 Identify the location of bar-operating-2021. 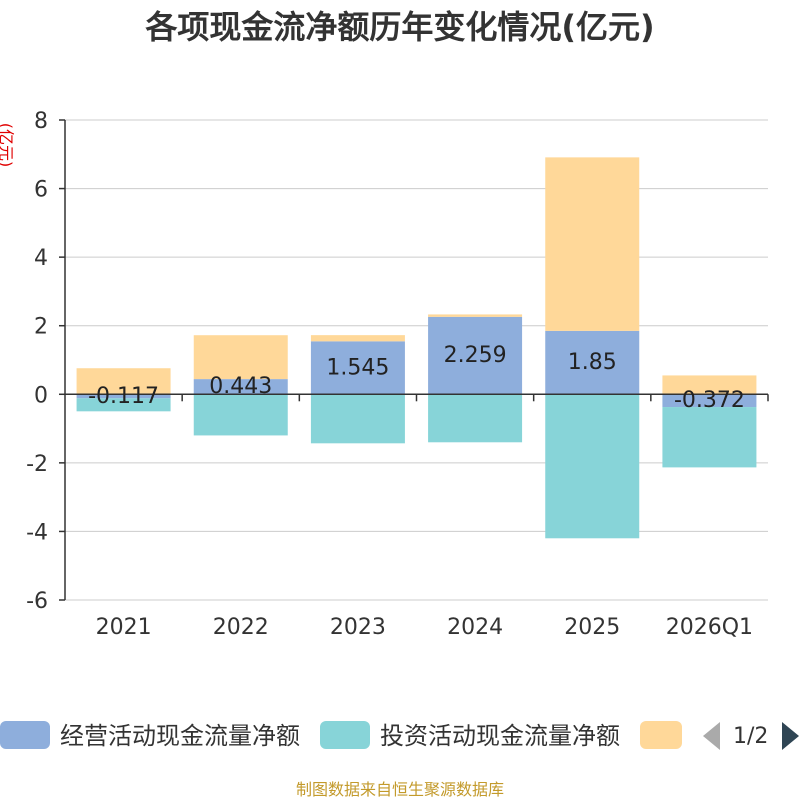
(123, 396).